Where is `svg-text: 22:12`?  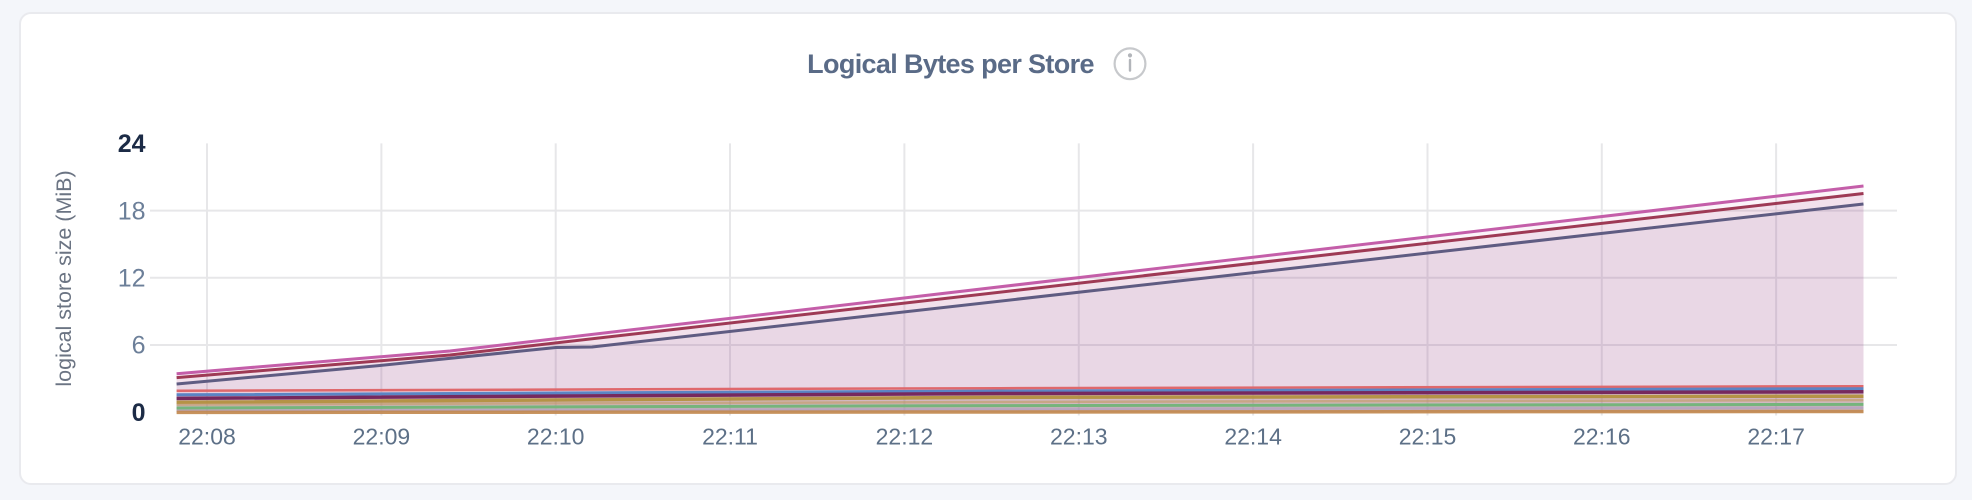
svg-text: 22:12 is located at coordinates (905, 437).